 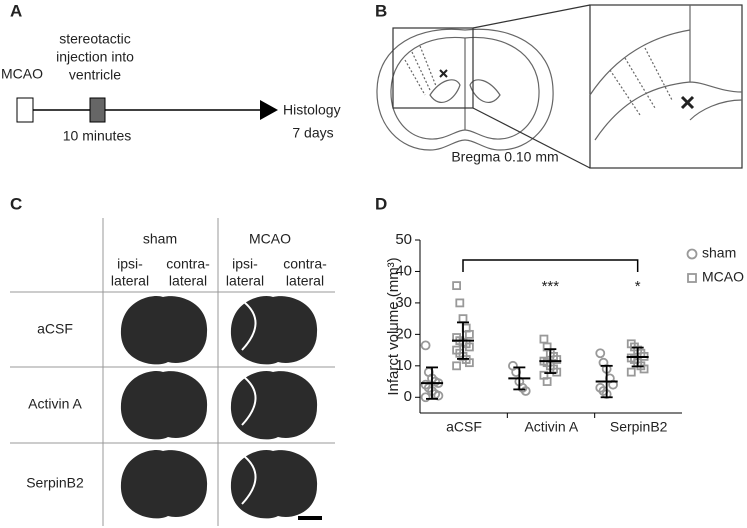 What do you see at coordinates (567, 89) in the screenshot?
I see `injection-mark` at bounding box center [567, 89].